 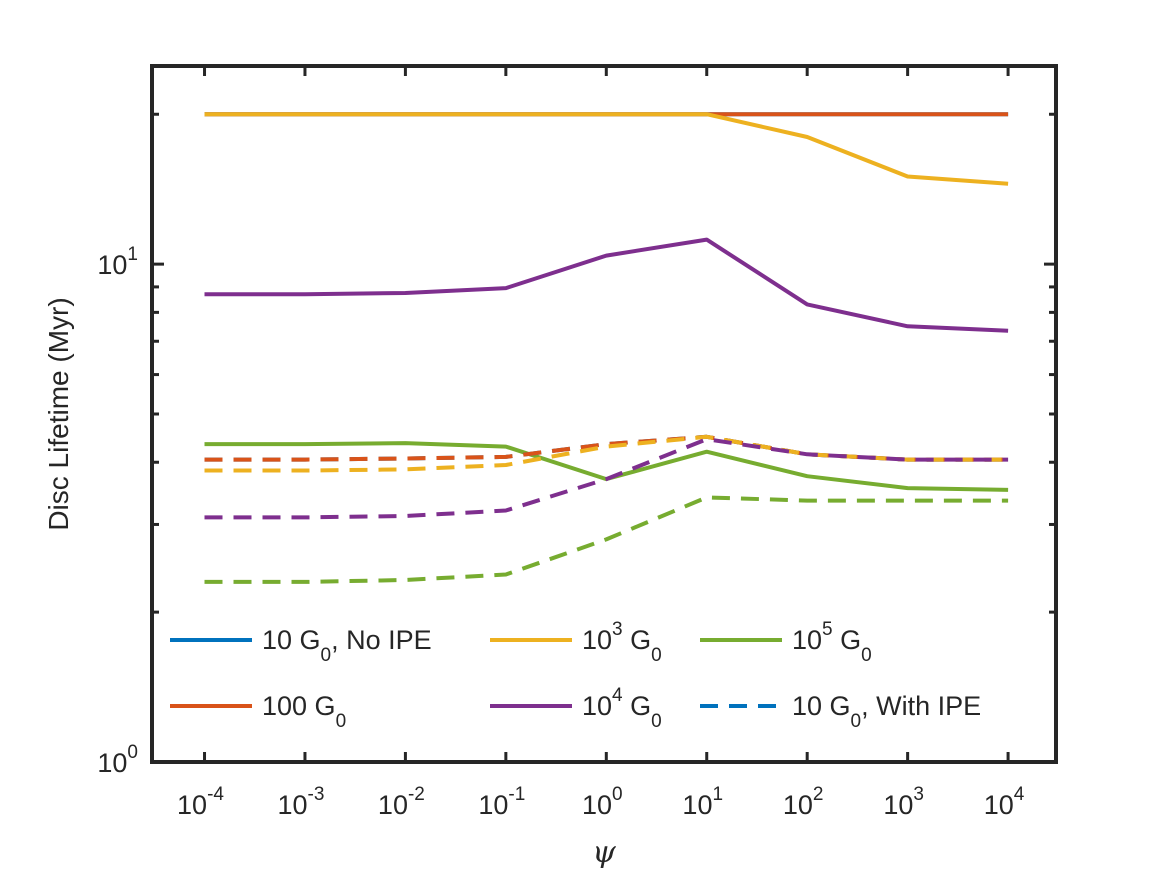 I want to click on x-tick-label: 10⁻³, so click(x=300, y=802).